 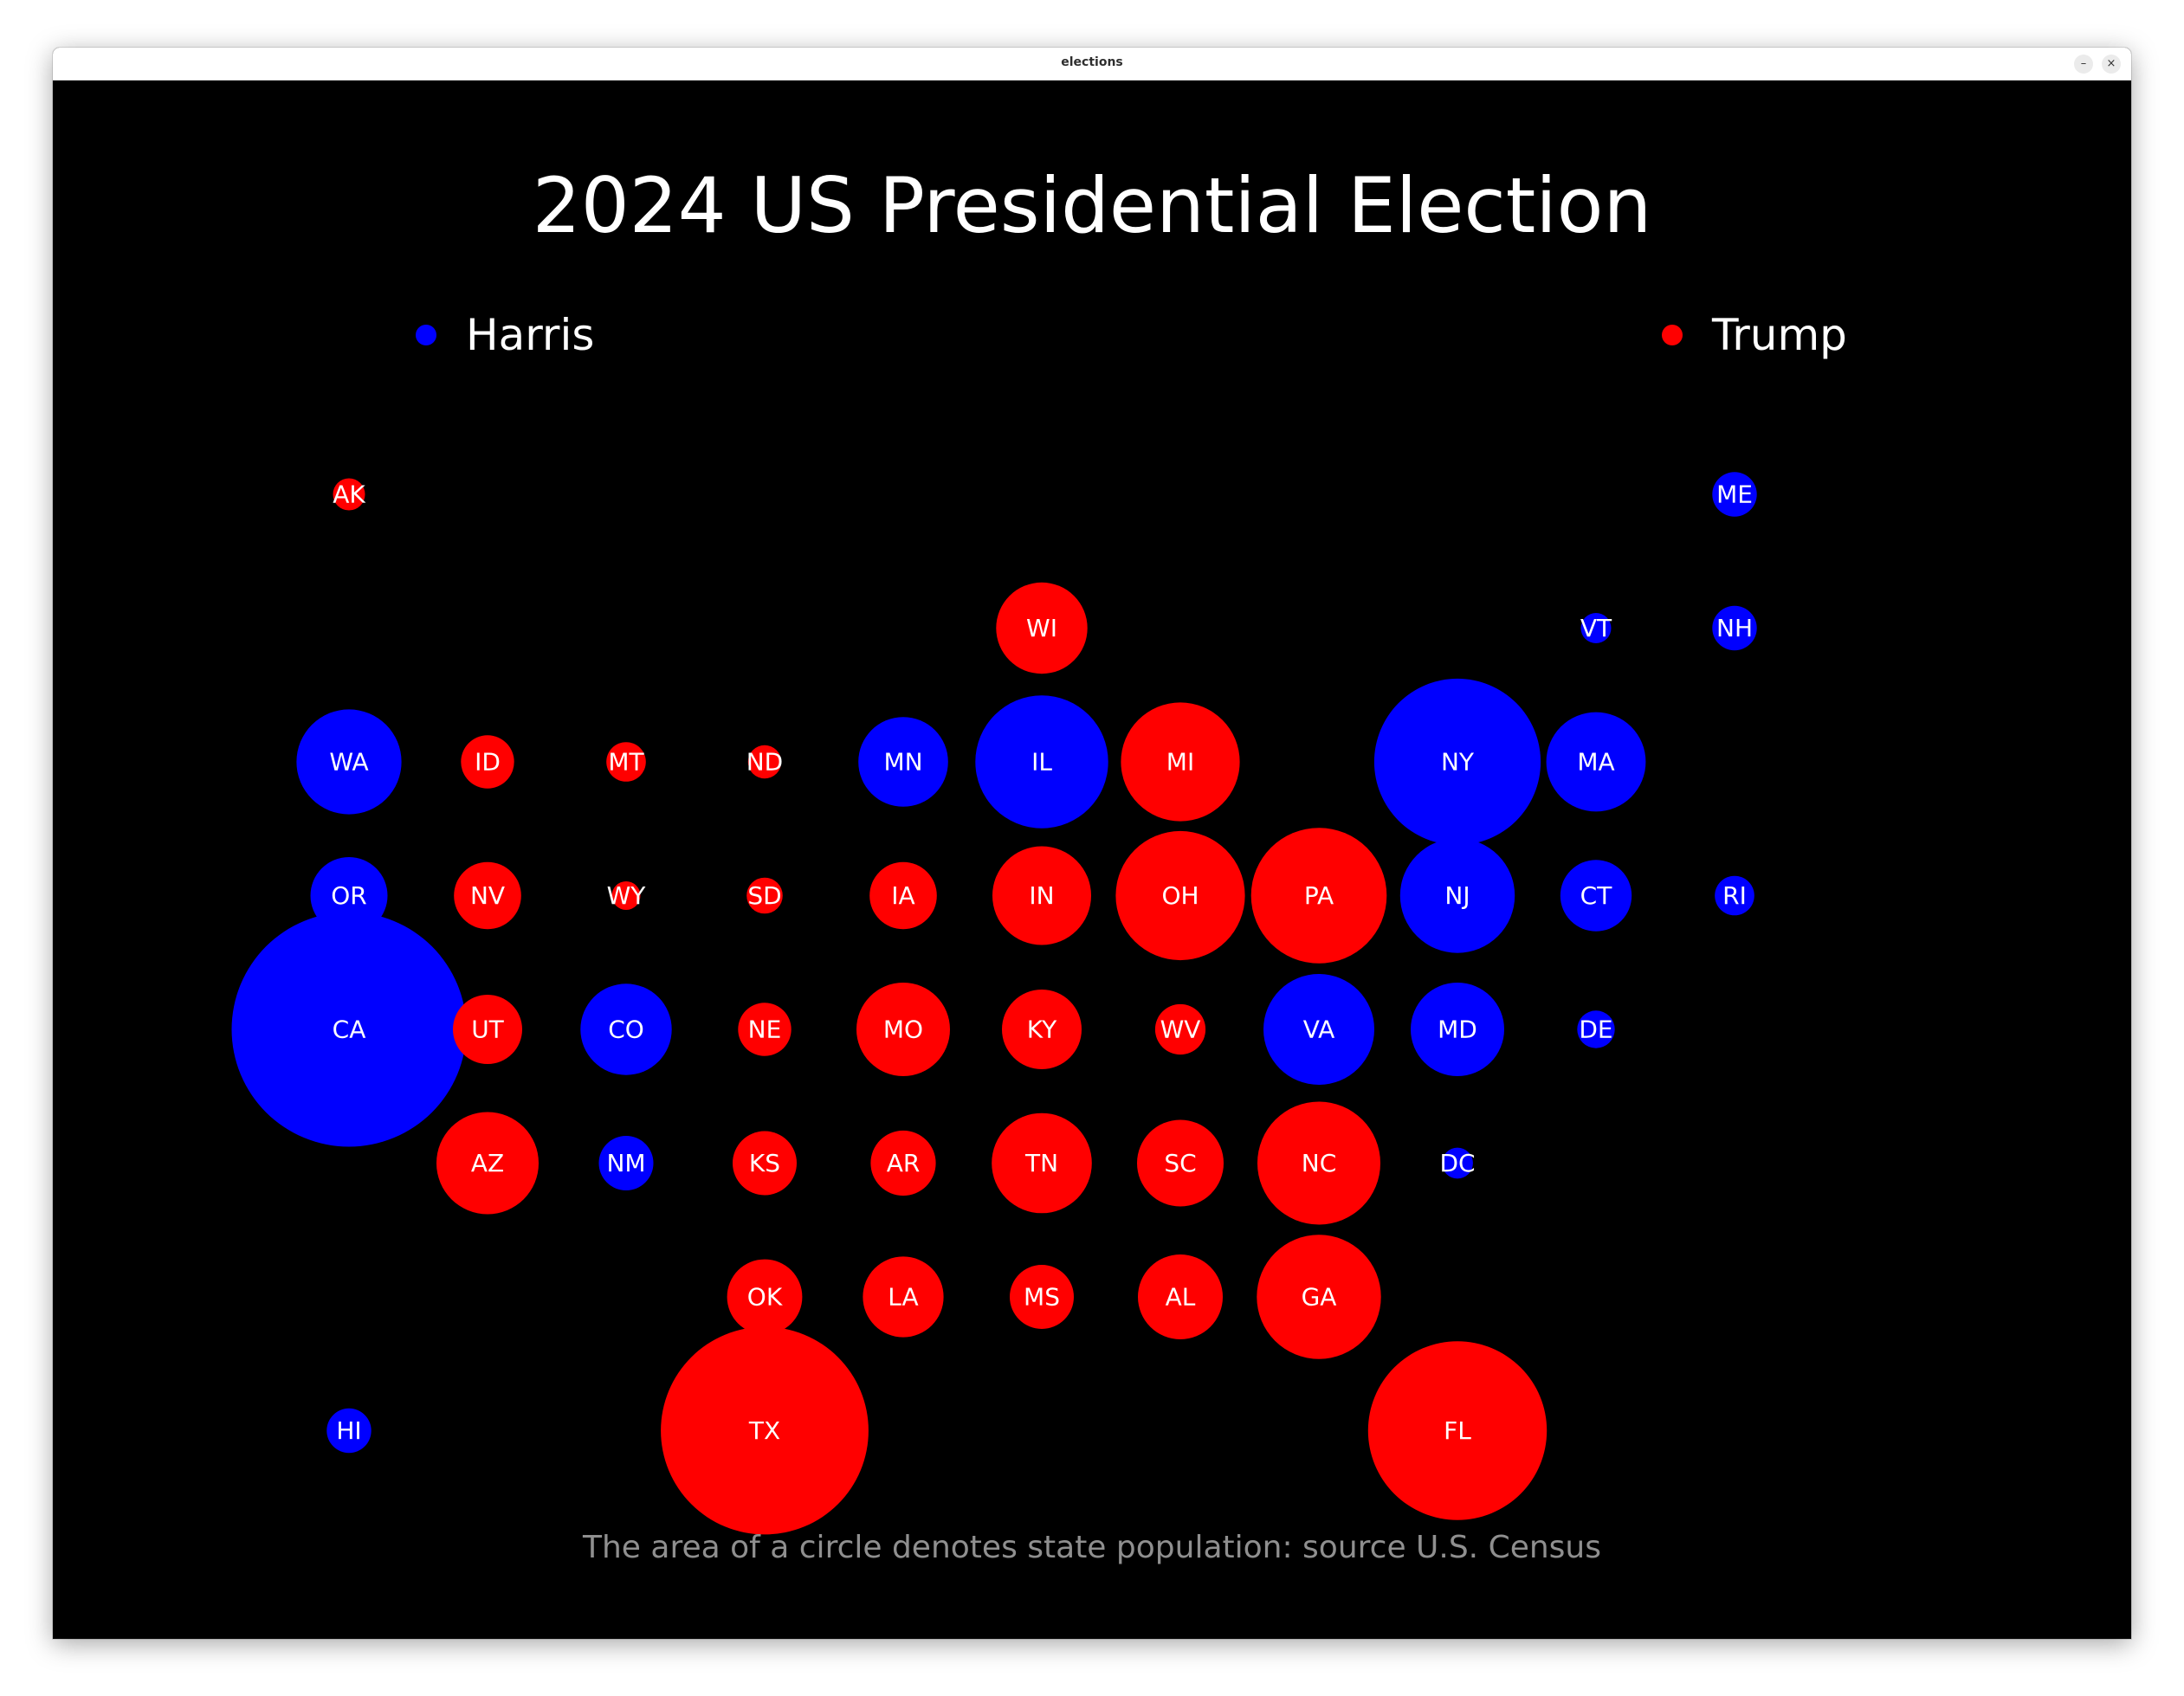 I want to click on state-label-ne: NE, so click(x=765, y=1030).